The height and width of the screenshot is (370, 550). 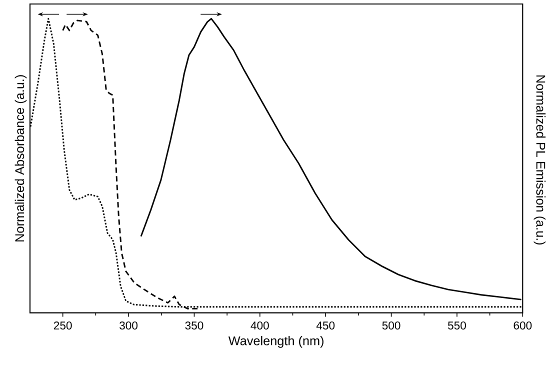 What do you see at coordinates (194, 326) in the screenshot?
I see `x-tick-label: 350` at bounding box center [194, 326].